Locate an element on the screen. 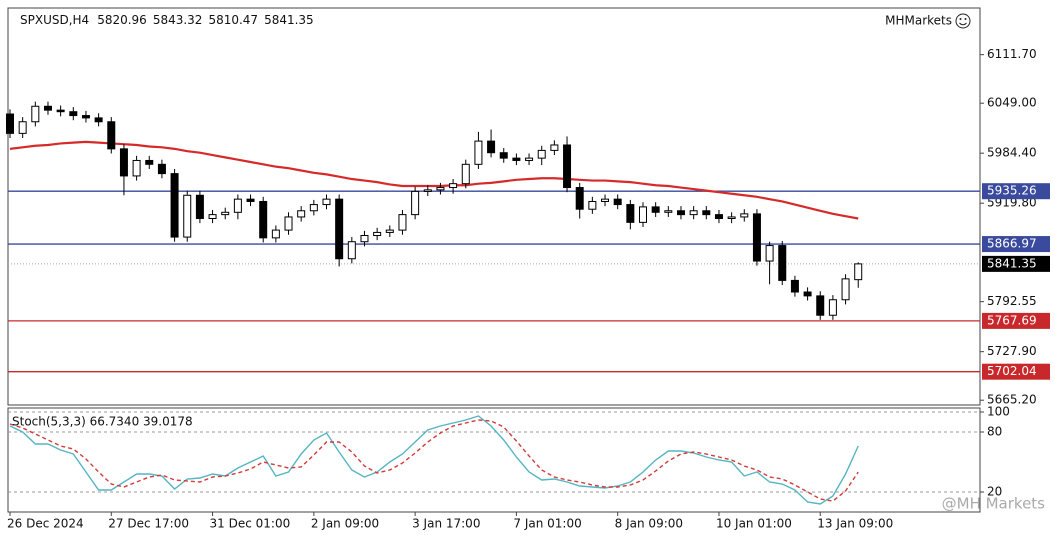 This screenshot has width=1055, height=537. y-tick-label: 5665.20 is located at coordinates (1012, 400).